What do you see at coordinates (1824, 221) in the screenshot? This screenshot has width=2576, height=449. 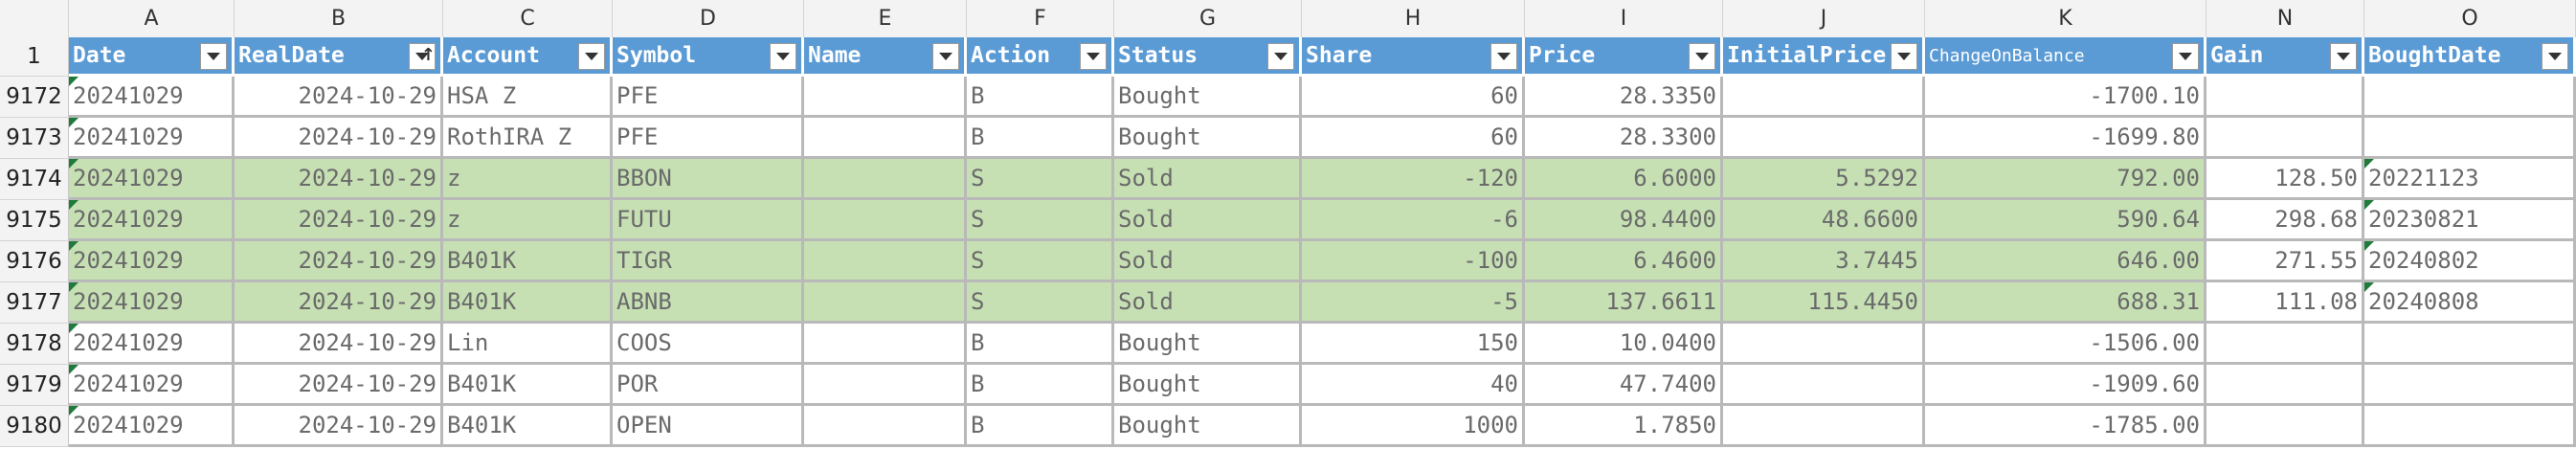 I see `cell-initialprice: 48.6600` at bounding box center [1824, 221].